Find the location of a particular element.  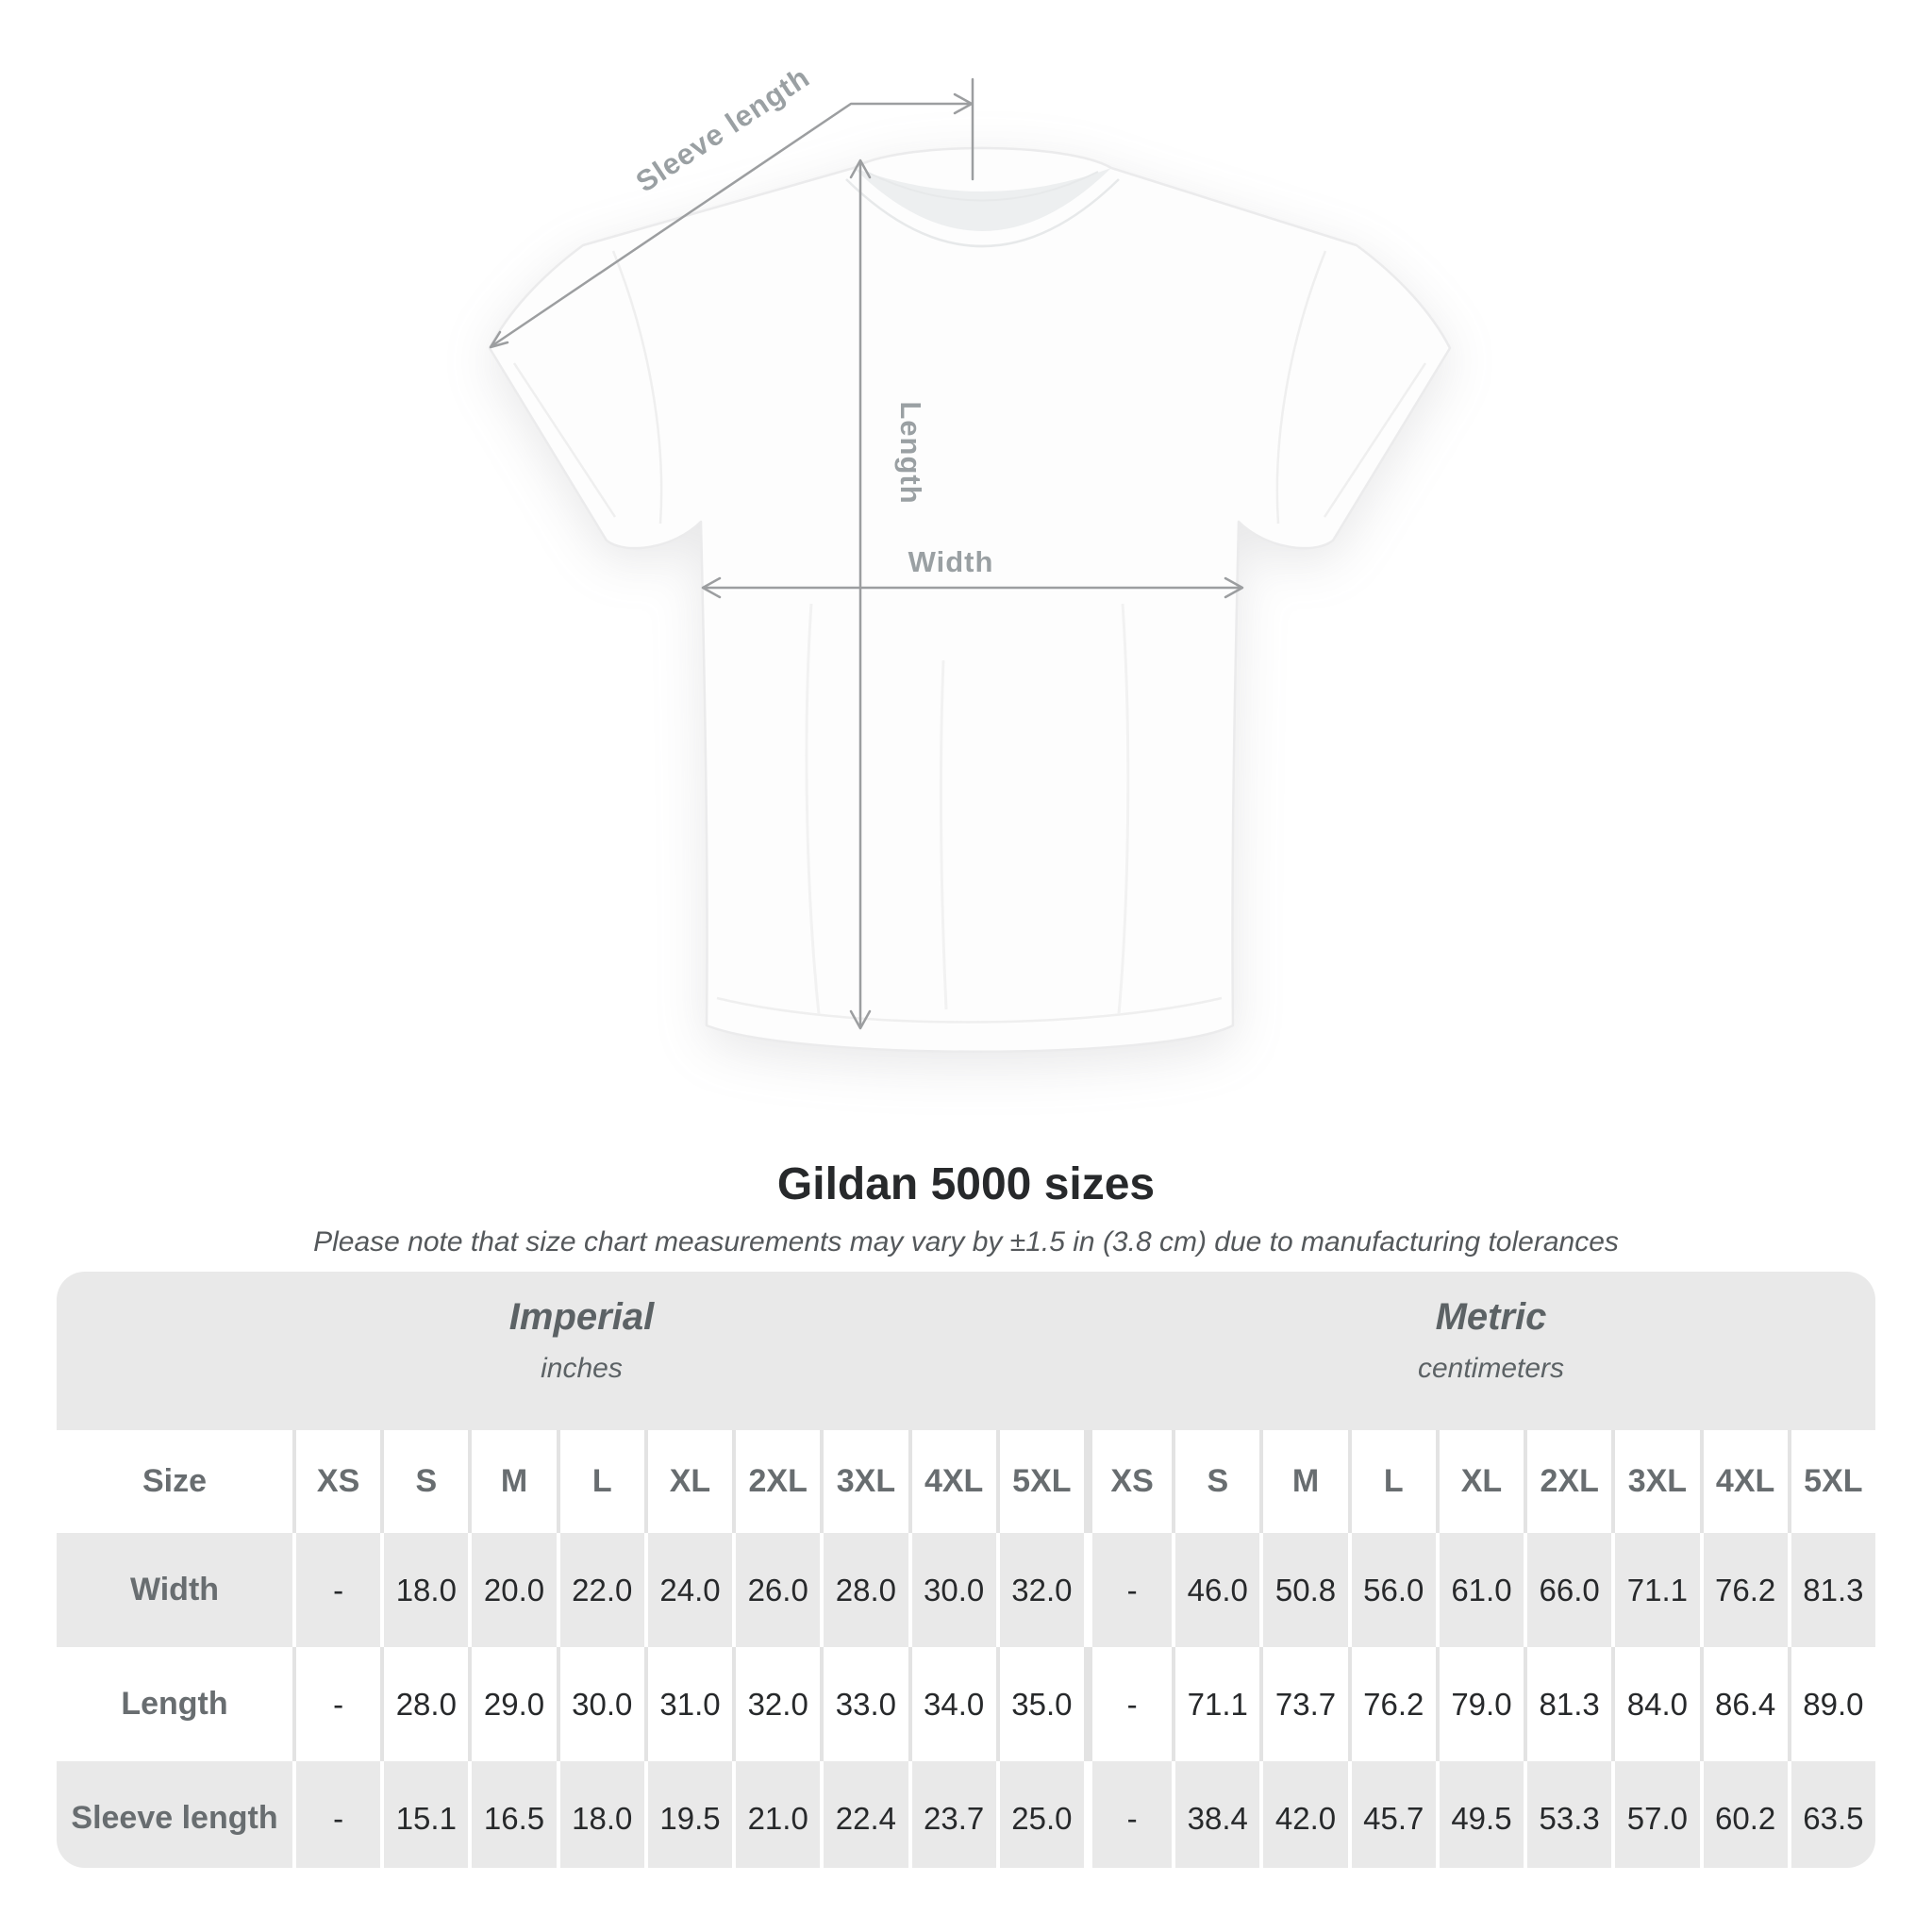

metric-section-header: Metric centimeters is located at coordinates (1491, 1351).